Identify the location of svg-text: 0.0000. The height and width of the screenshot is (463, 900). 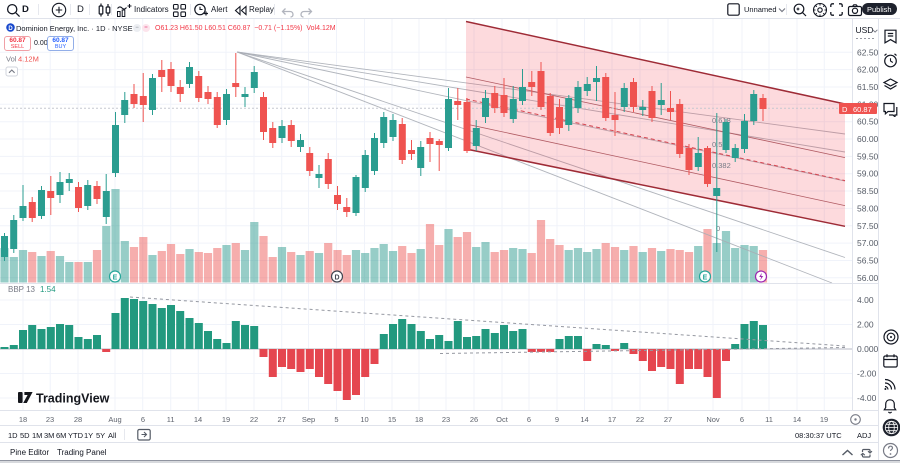
(870, 349).